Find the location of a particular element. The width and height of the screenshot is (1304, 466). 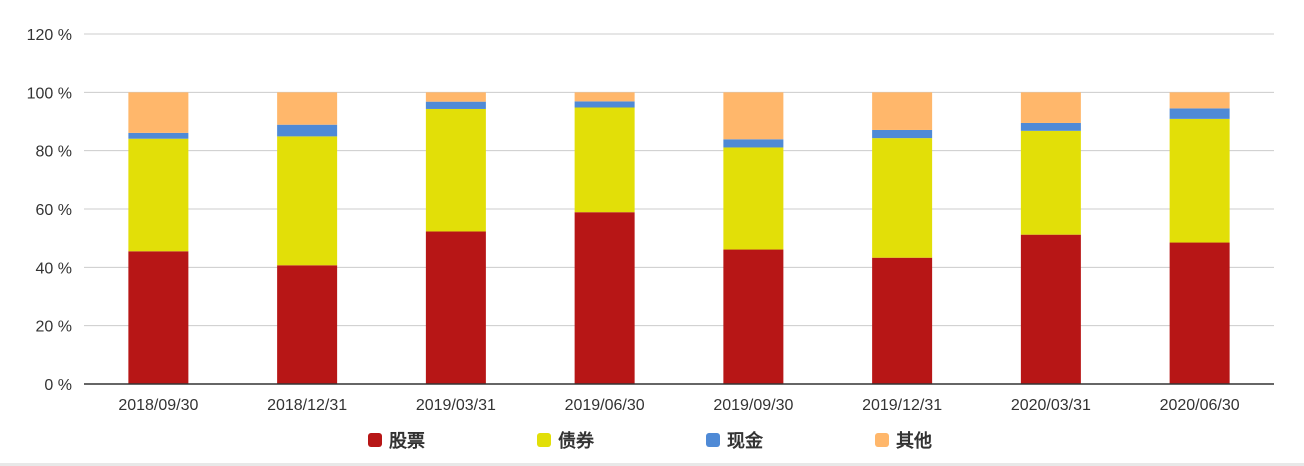

x-tick-label: 2019/09/30 is located at coordinates (753, 405).